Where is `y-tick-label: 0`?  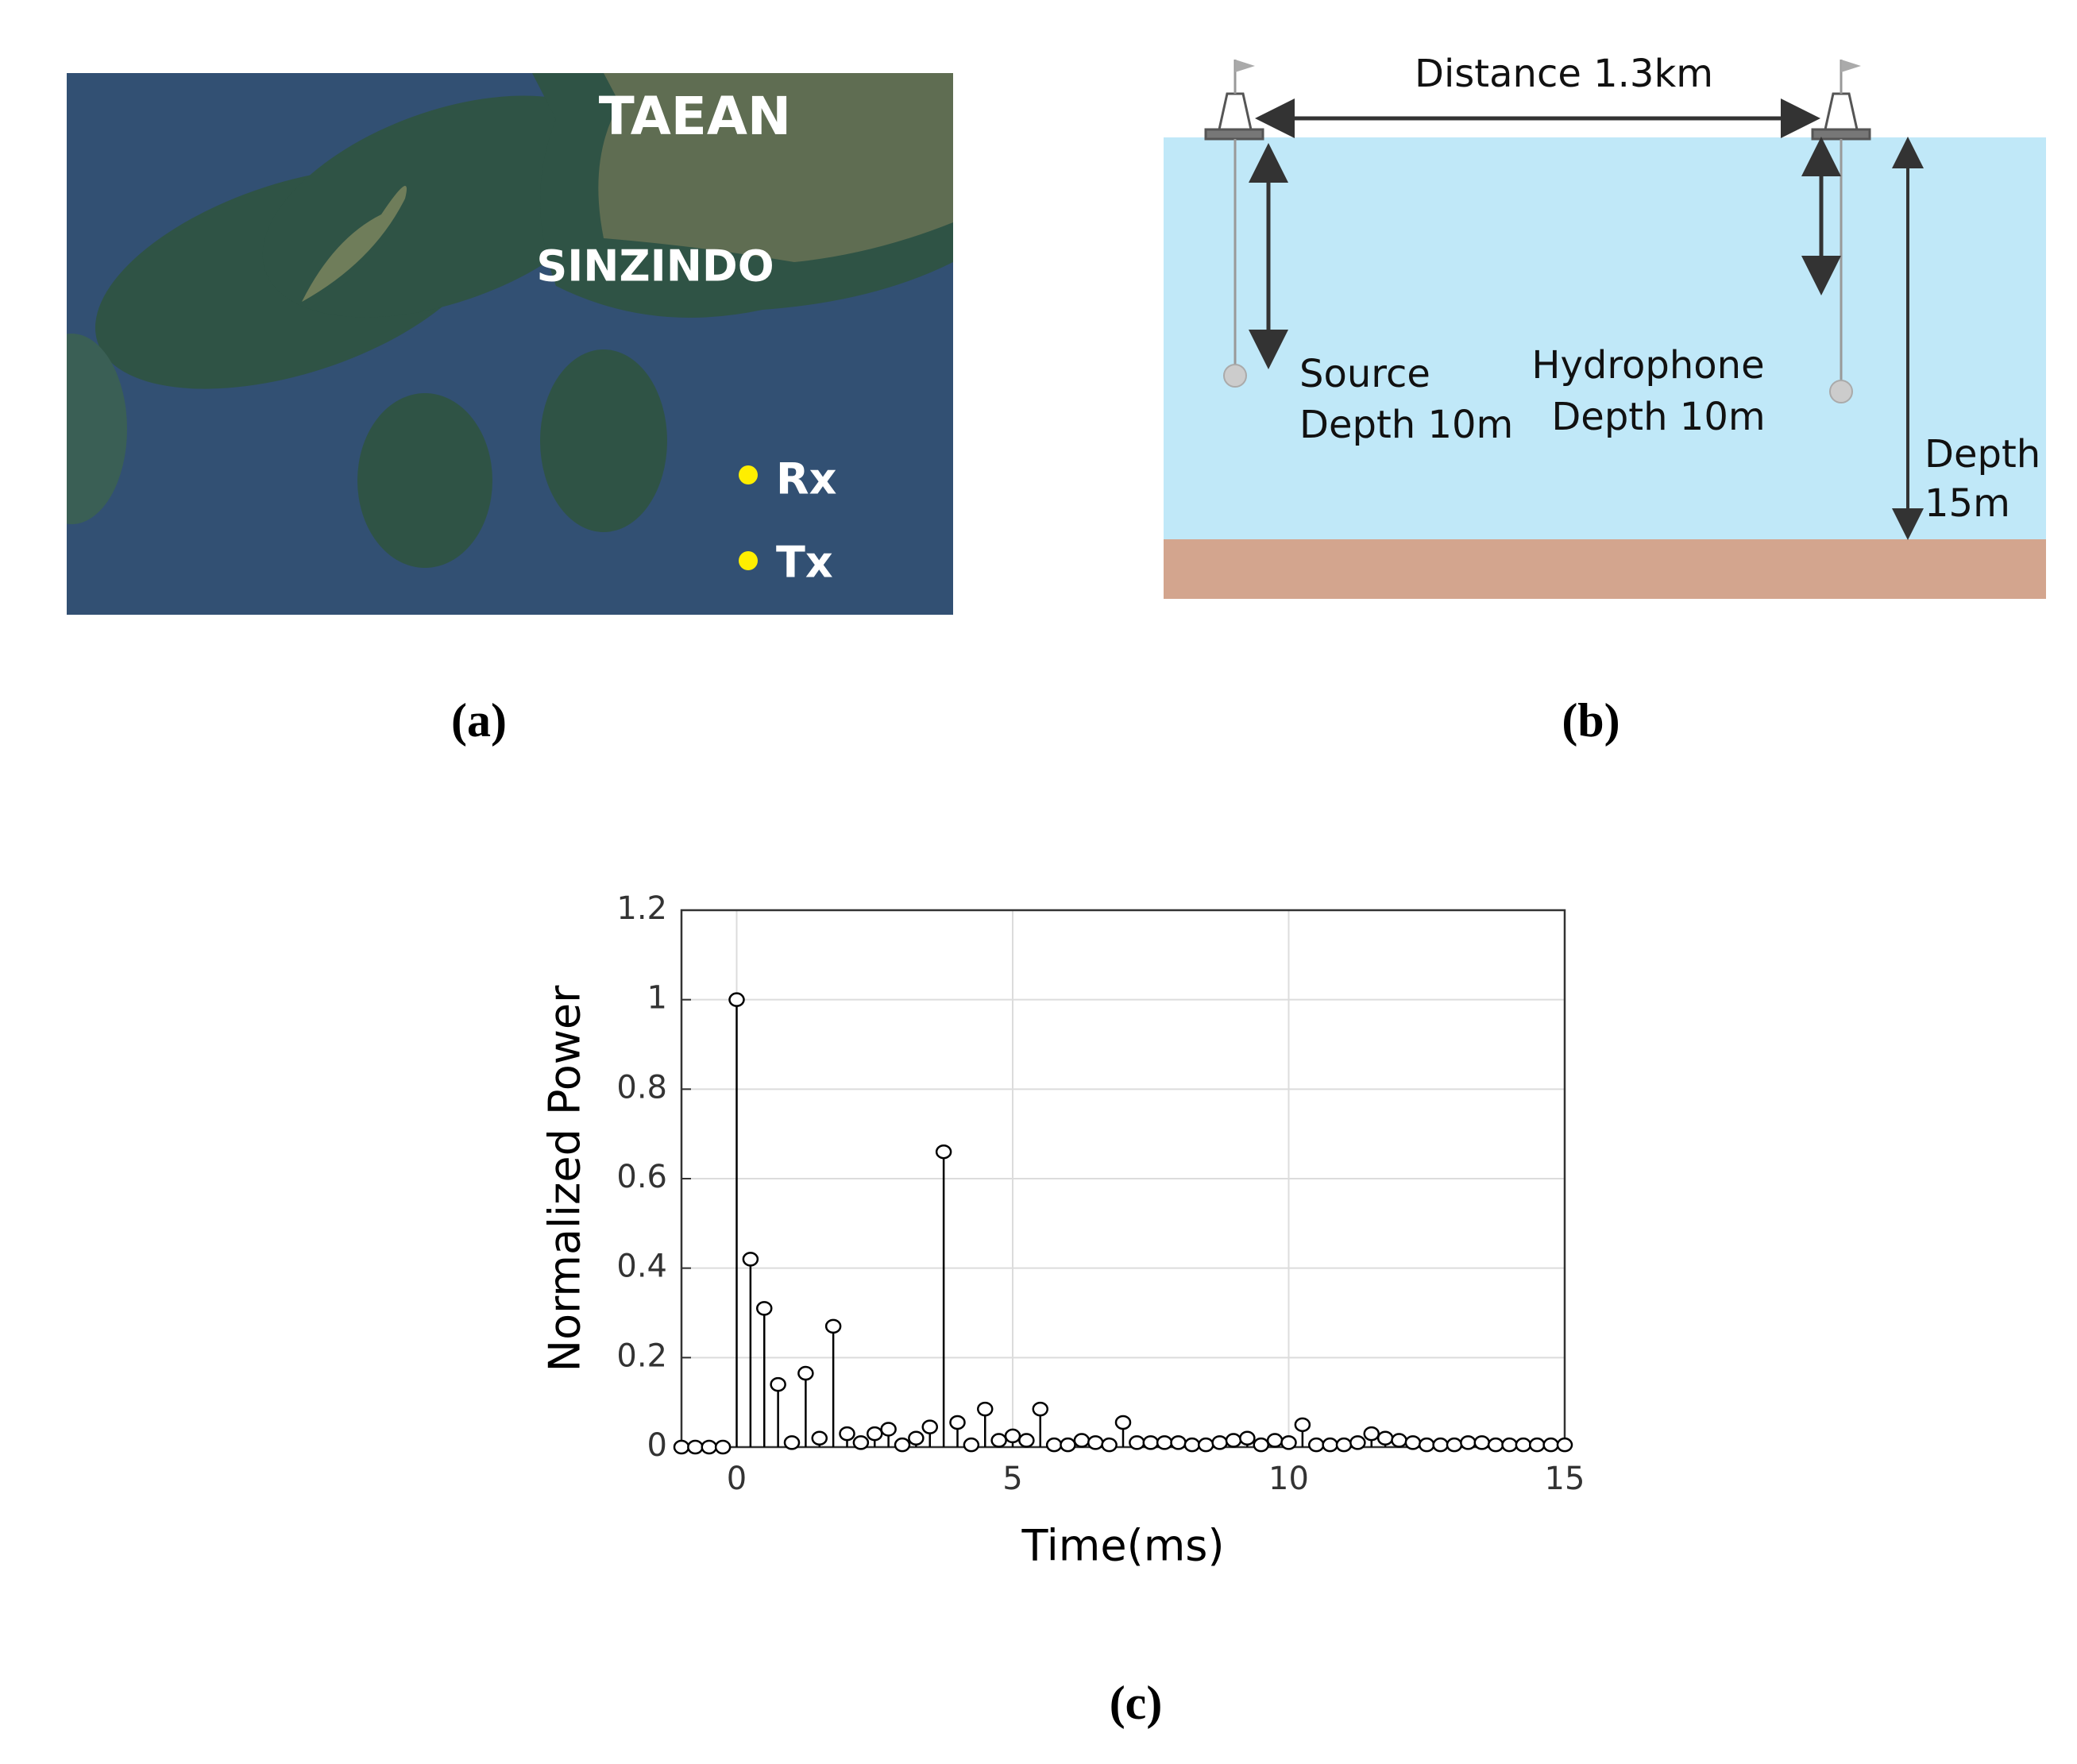 y-tick-label: 0 is located at coordinates (657, 1445).